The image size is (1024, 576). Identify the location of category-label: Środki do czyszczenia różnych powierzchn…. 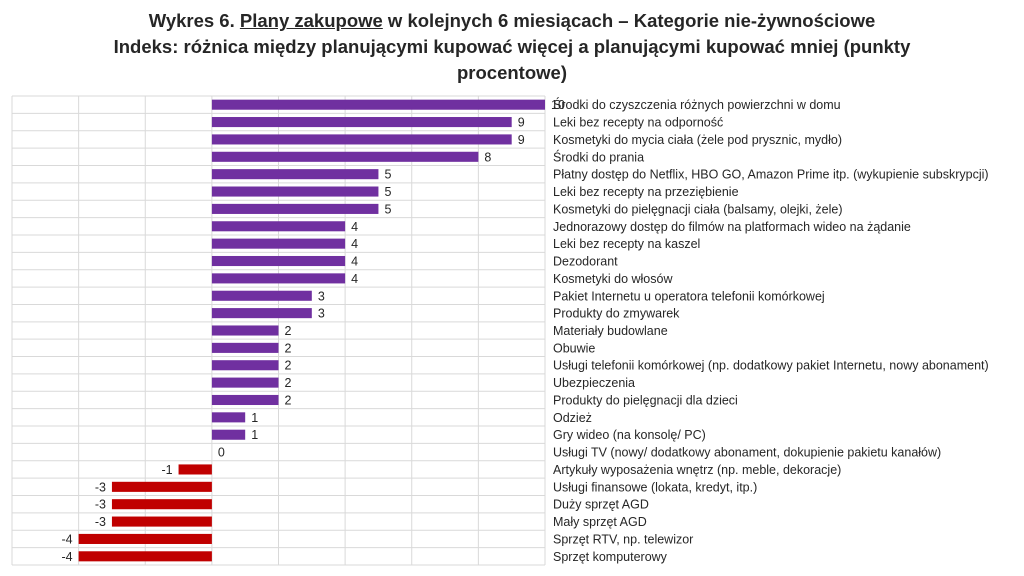
(697, 104).